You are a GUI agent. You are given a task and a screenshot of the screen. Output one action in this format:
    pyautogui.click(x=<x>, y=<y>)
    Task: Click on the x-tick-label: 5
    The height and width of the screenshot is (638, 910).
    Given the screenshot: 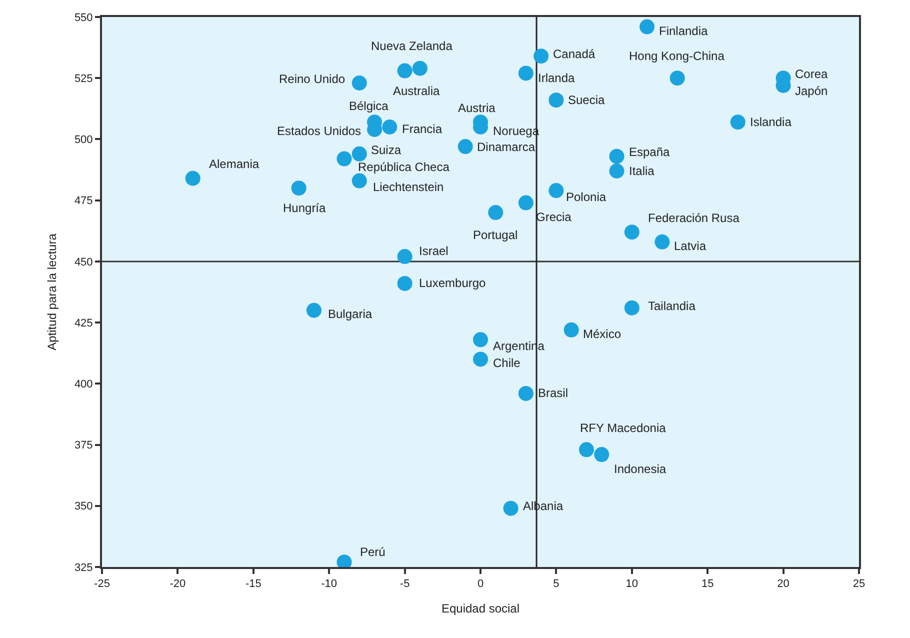 What is the action you would take?
    pyautogui.click(x=556, y=584)
    